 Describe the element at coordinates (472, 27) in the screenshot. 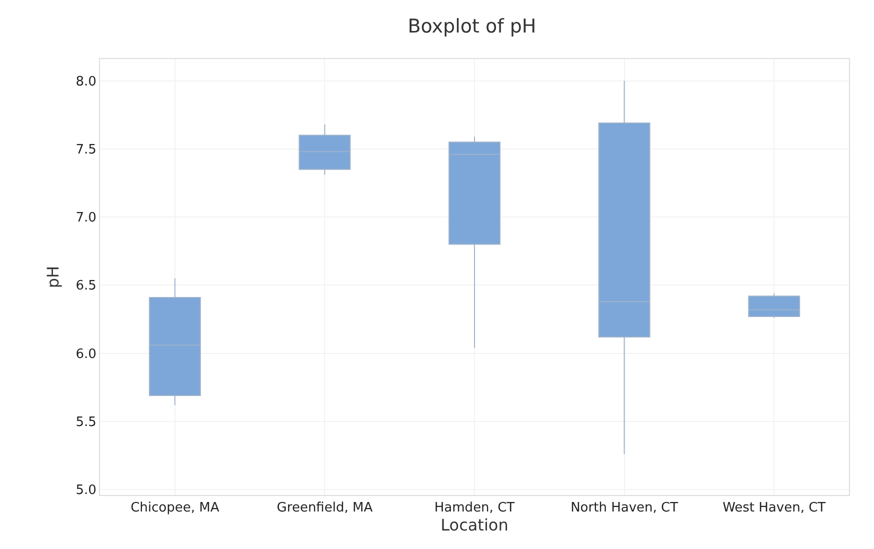

I see `chart-title: Boxplot of pH` at that location.